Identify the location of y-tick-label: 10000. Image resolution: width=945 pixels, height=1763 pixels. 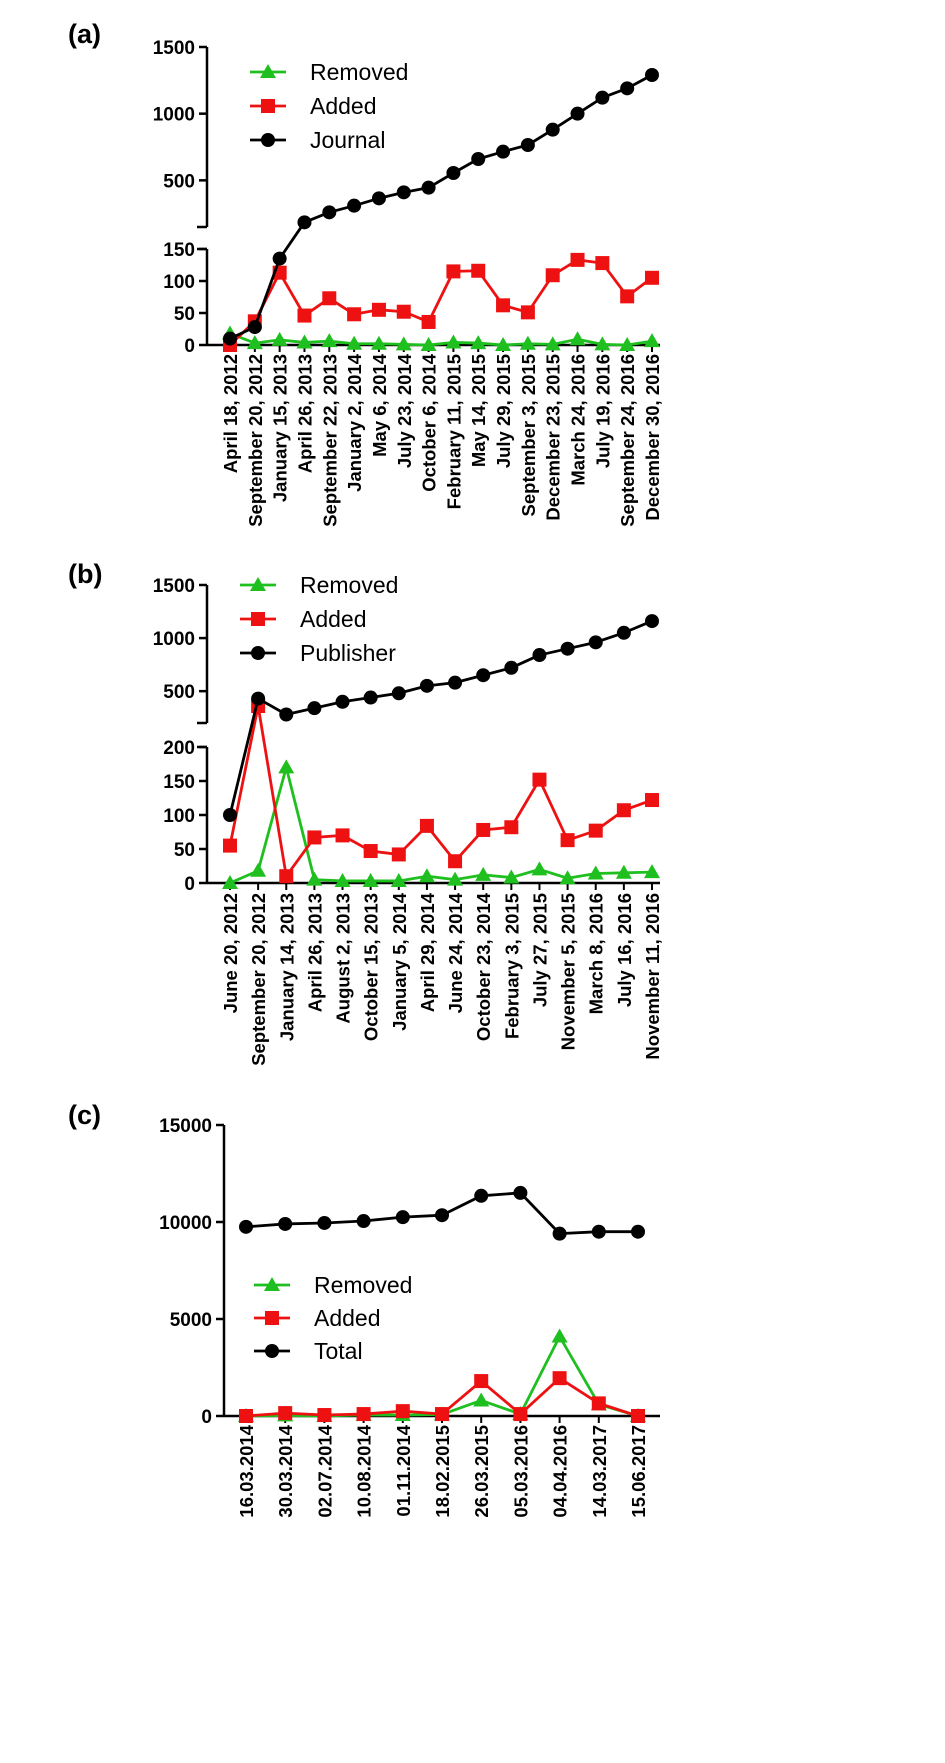
(185, 1223).